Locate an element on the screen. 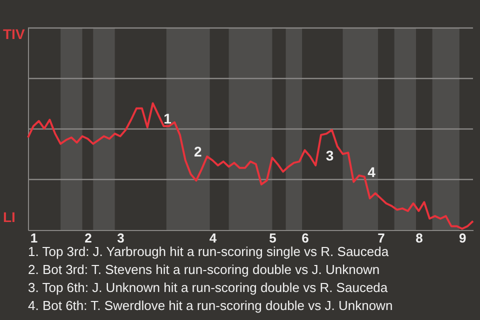  text: 1. Top 3rd: J. Yarbrough hit a run-scoring single vs R. Sauceda is located at coordinates (209, 251).